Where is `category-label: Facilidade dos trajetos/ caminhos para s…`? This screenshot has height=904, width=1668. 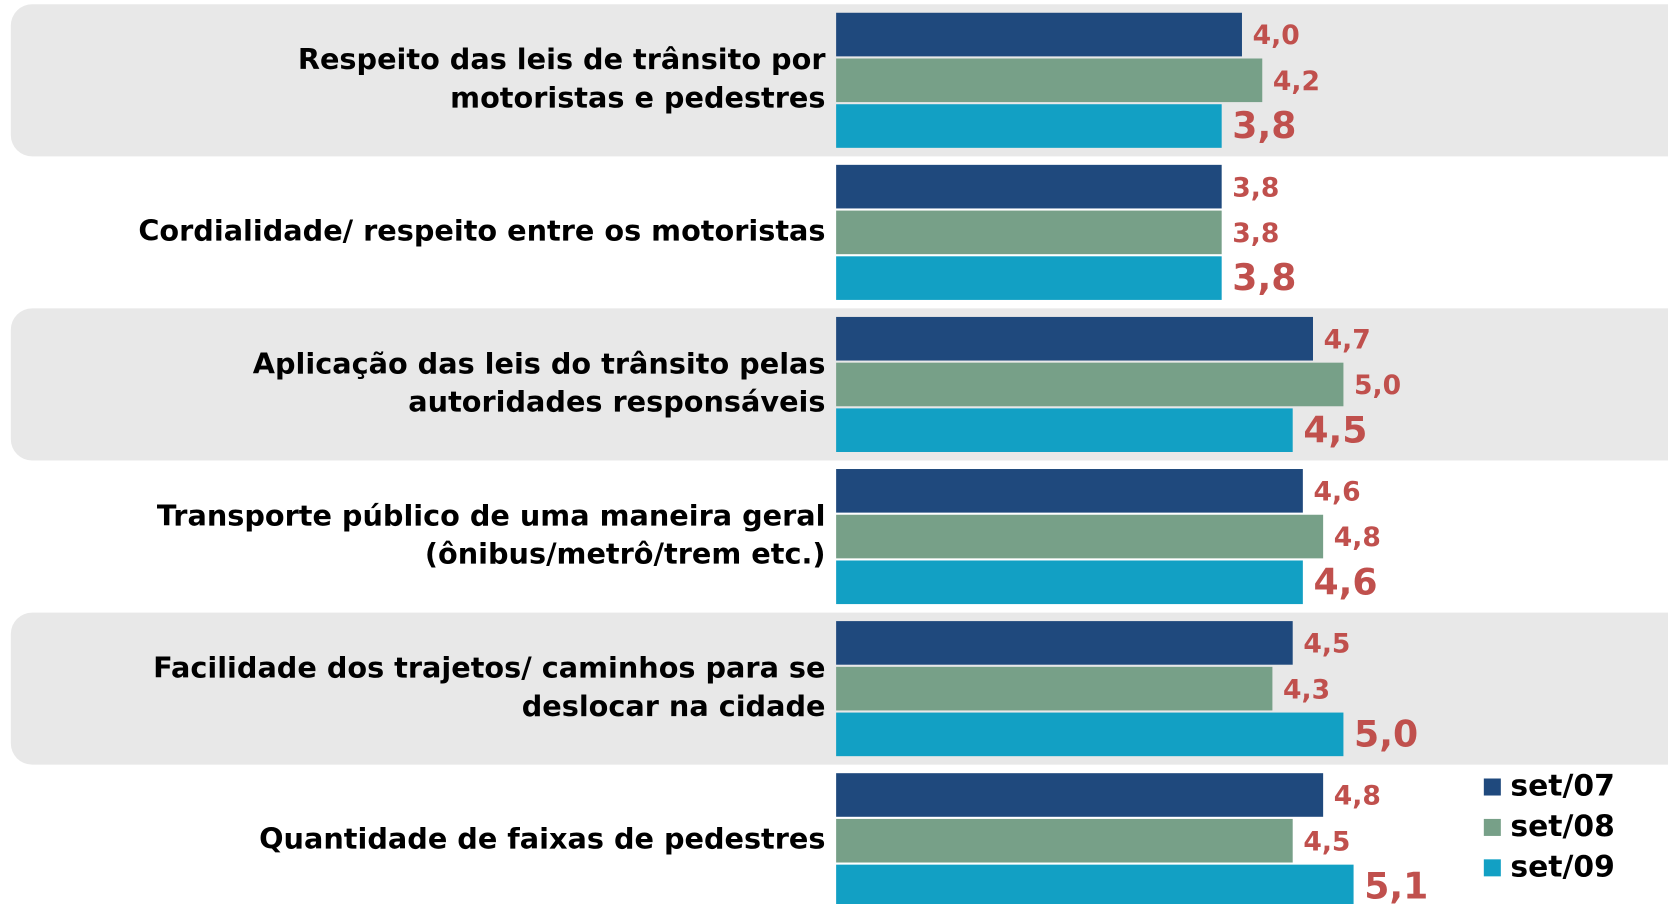 category-label: Facilidade dos trajetos/ caminhos para s… is located at coordinates (489, 667).